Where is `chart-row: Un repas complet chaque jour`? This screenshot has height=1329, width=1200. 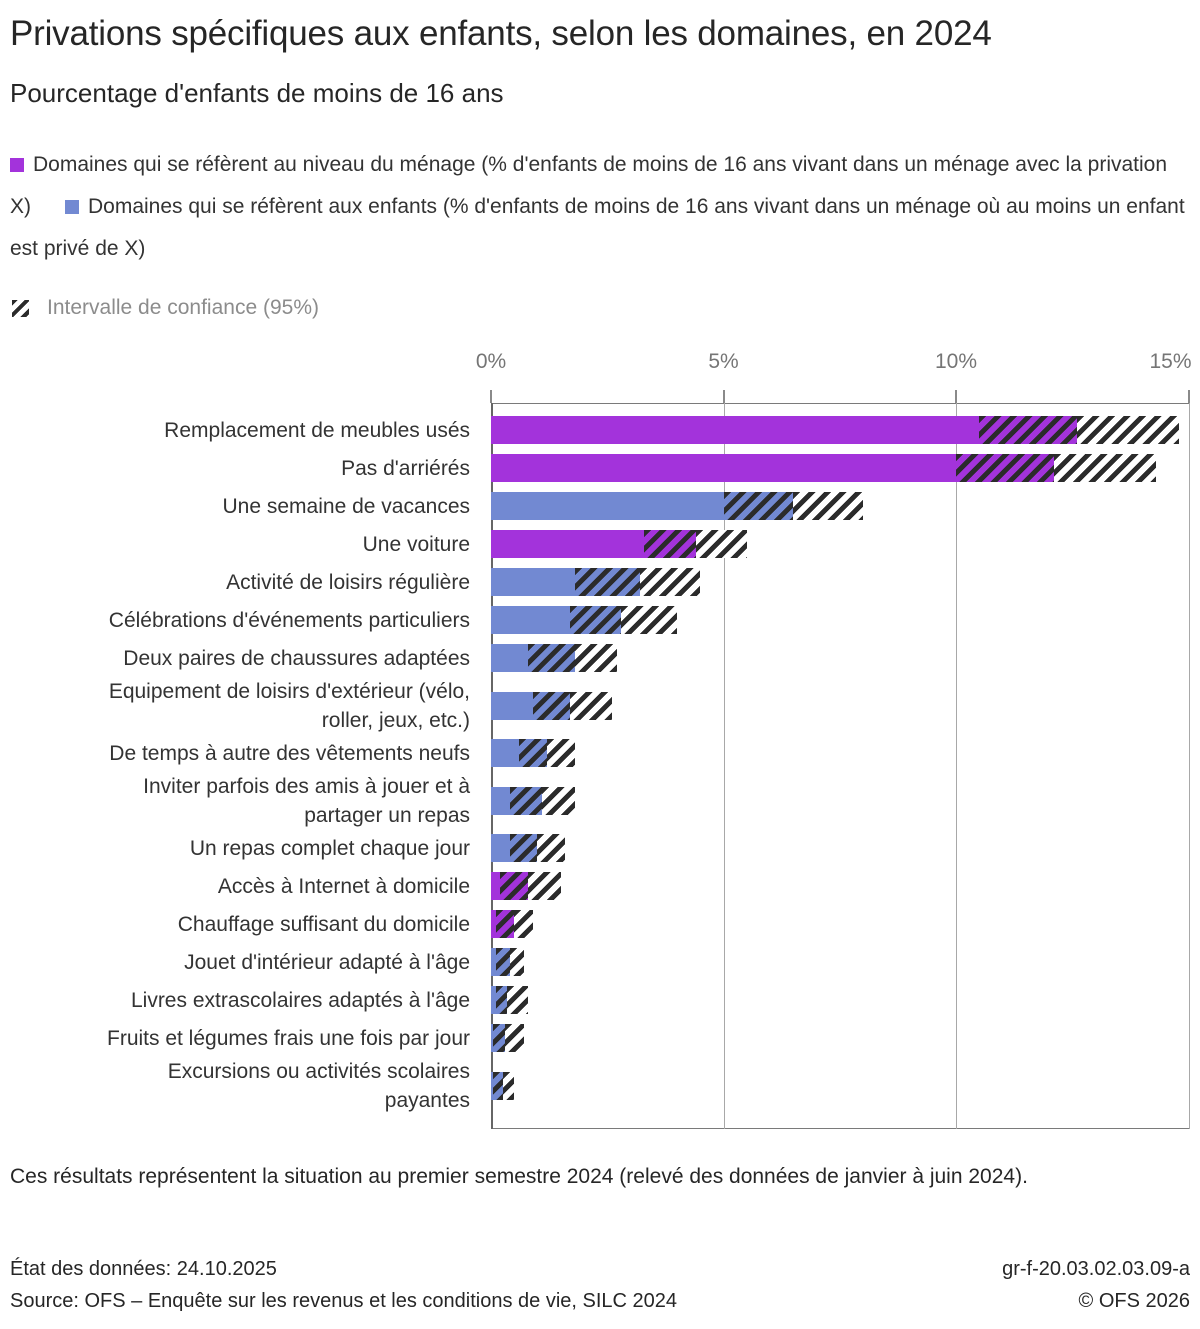
chart-row: Un repas complet chaque jour is located at coordinates (600, 848).